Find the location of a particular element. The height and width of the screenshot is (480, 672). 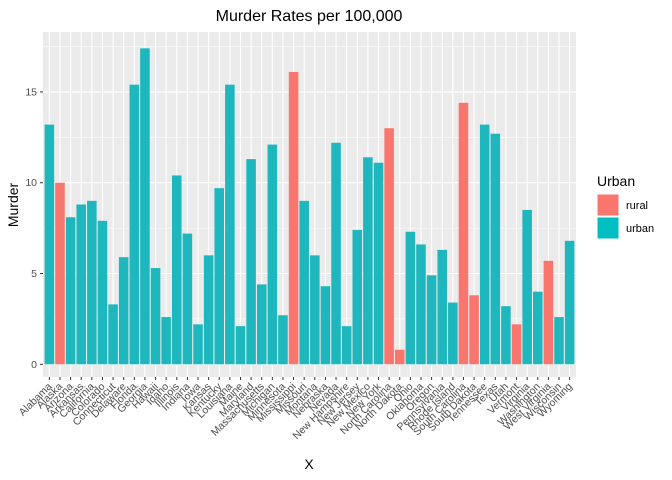

y-tick-label: 15 is located at coordinates (31, 92).